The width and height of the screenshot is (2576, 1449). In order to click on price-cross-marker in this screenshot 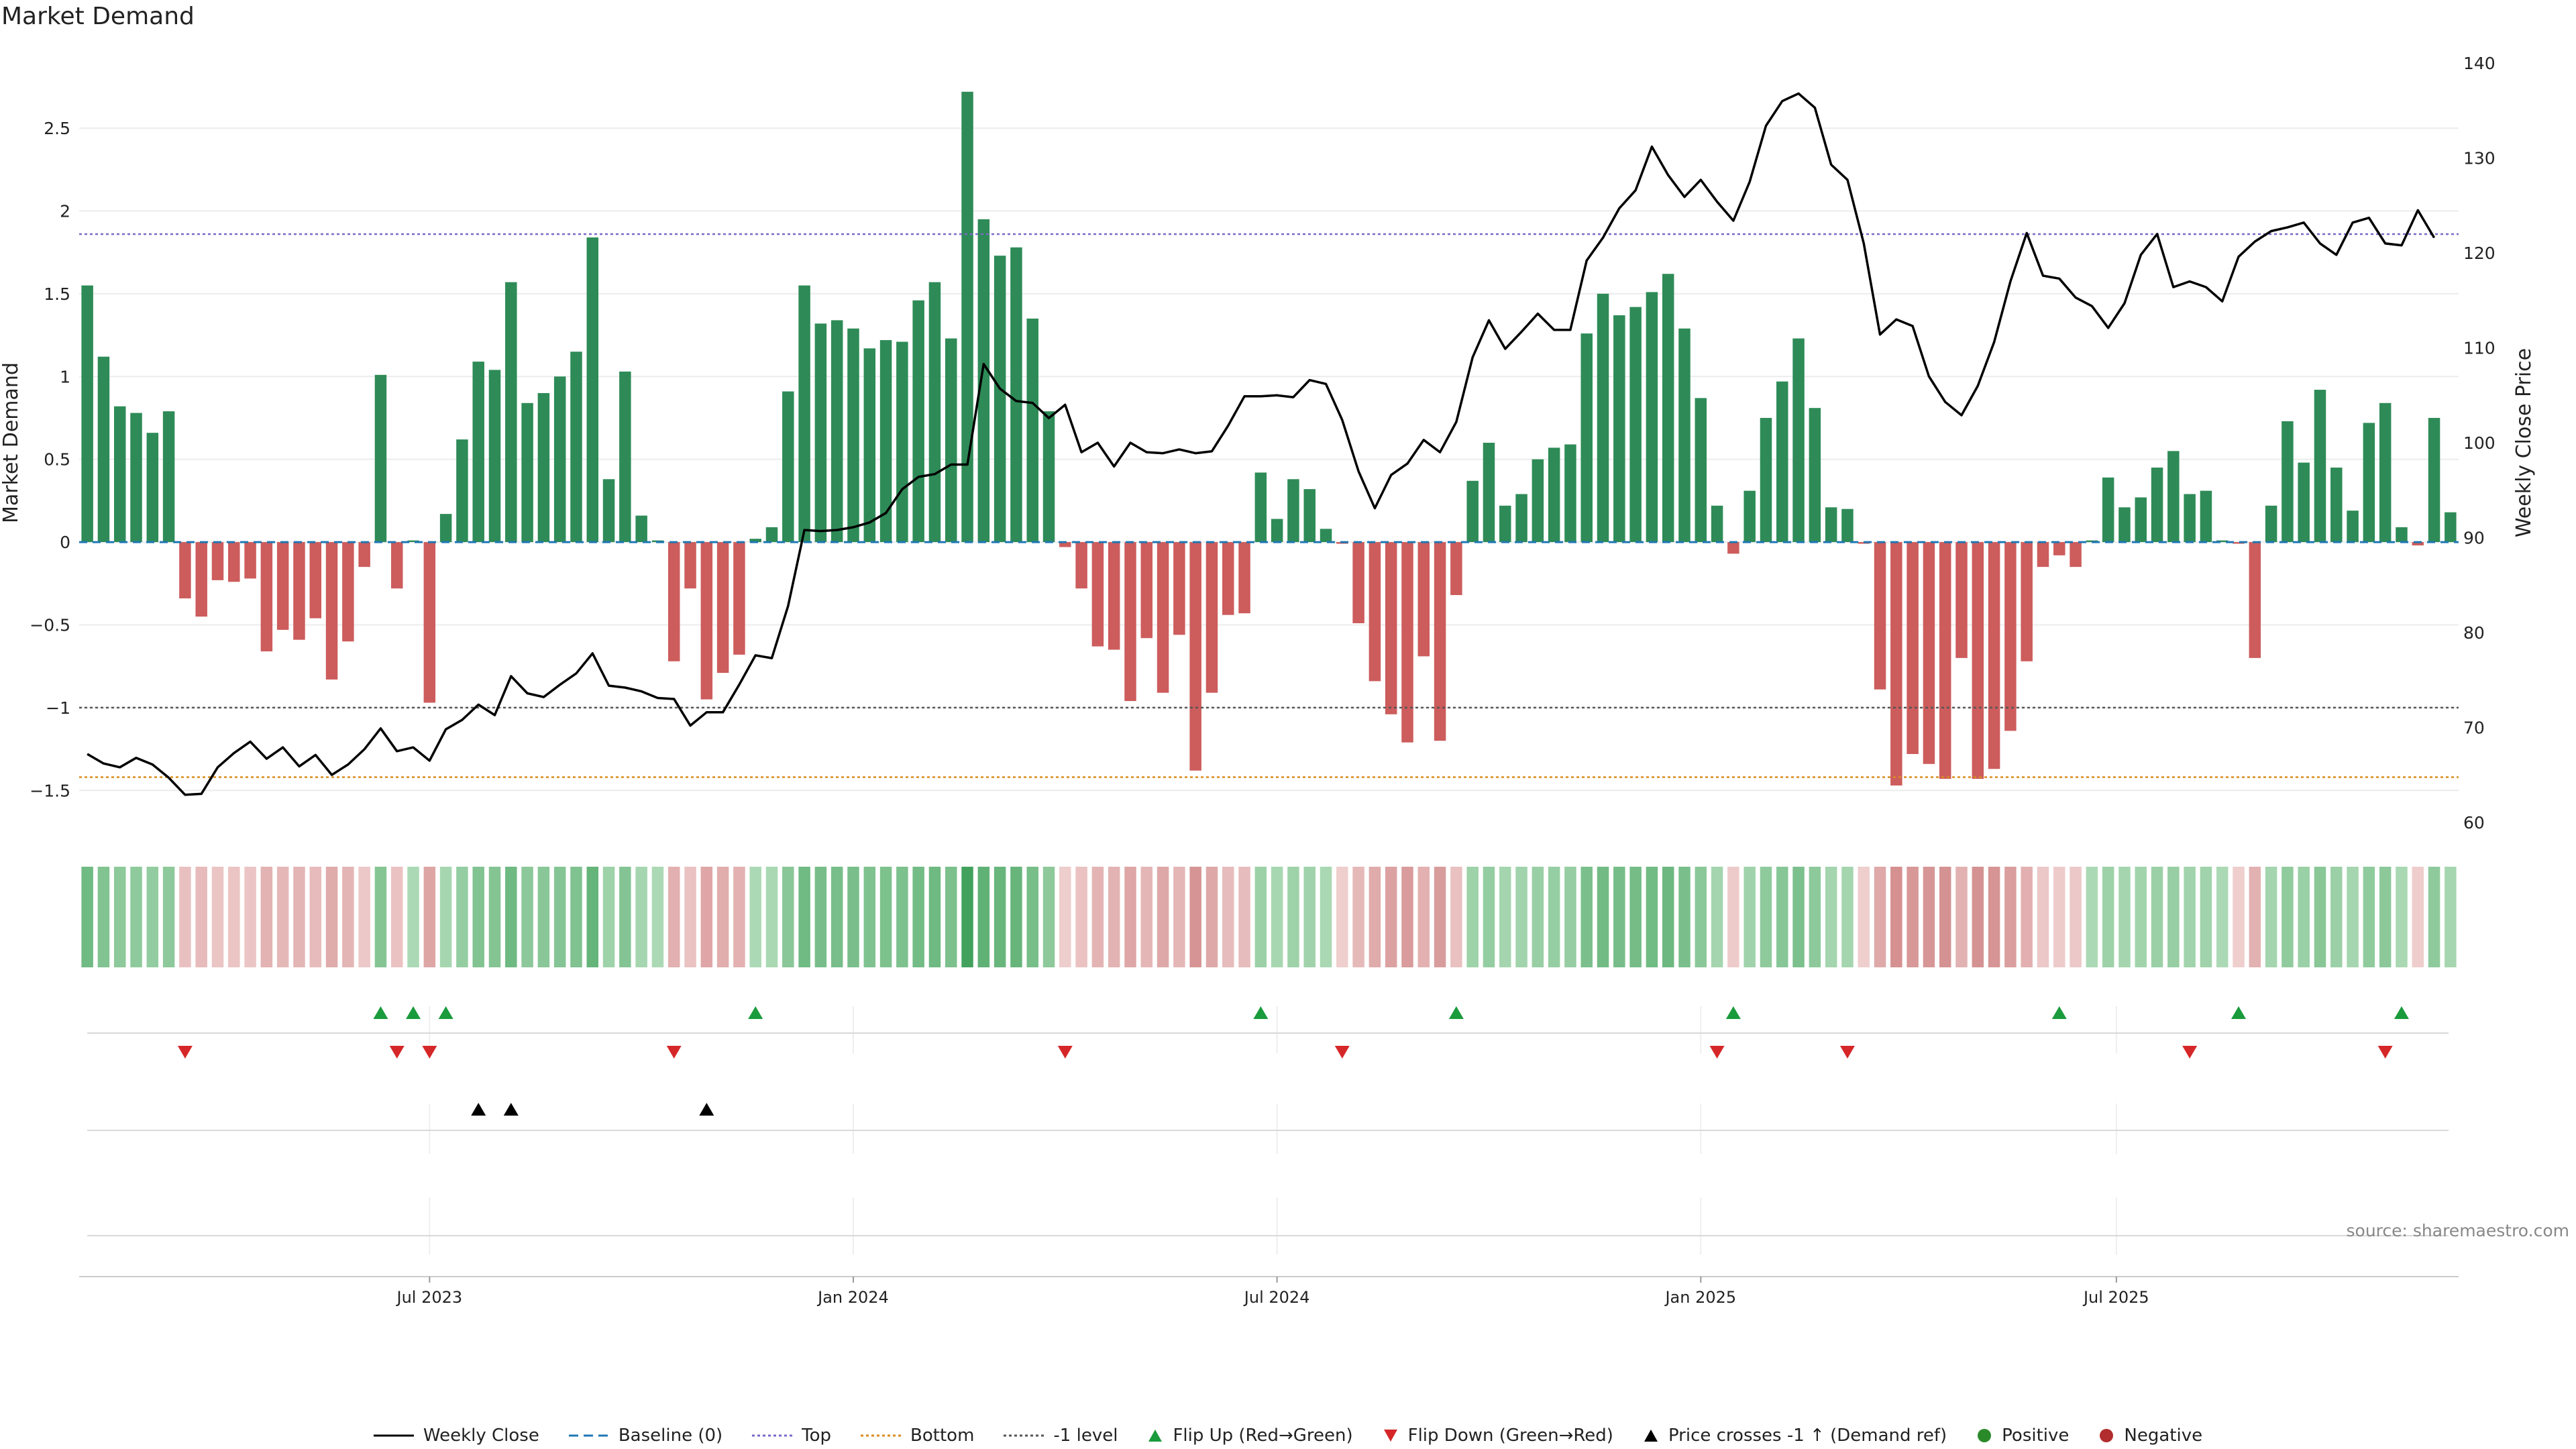, I will do `click(478, 1109)`.